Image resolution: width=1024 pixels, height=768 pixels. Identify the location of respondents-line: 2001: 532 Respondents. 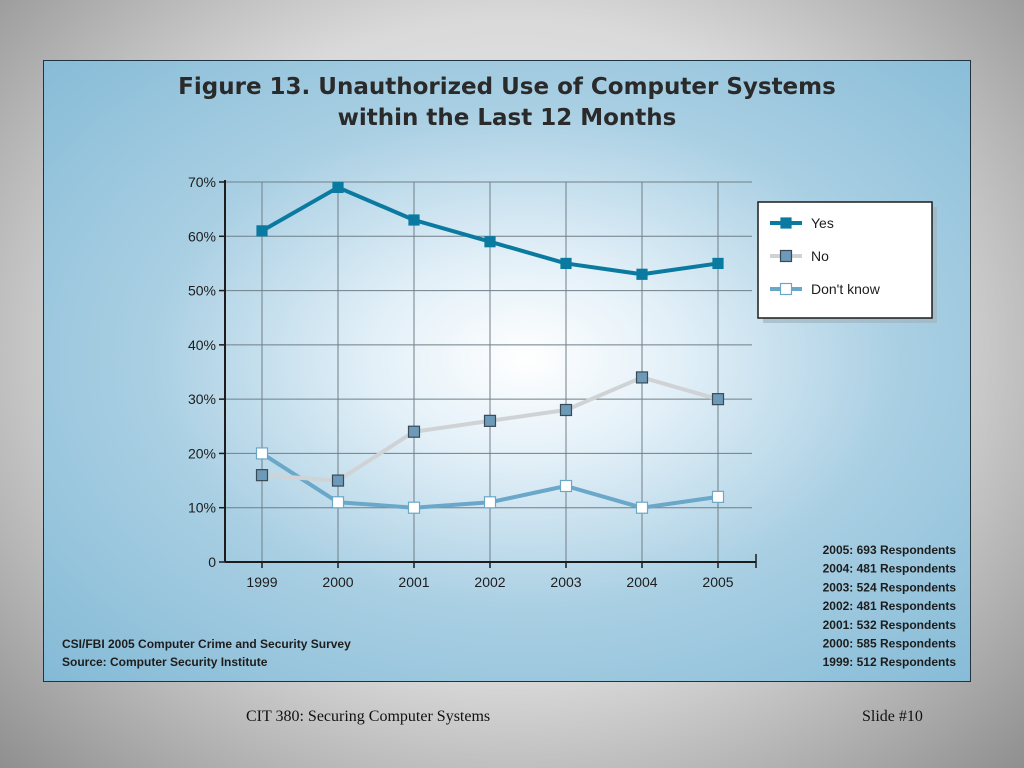
(890, 625).